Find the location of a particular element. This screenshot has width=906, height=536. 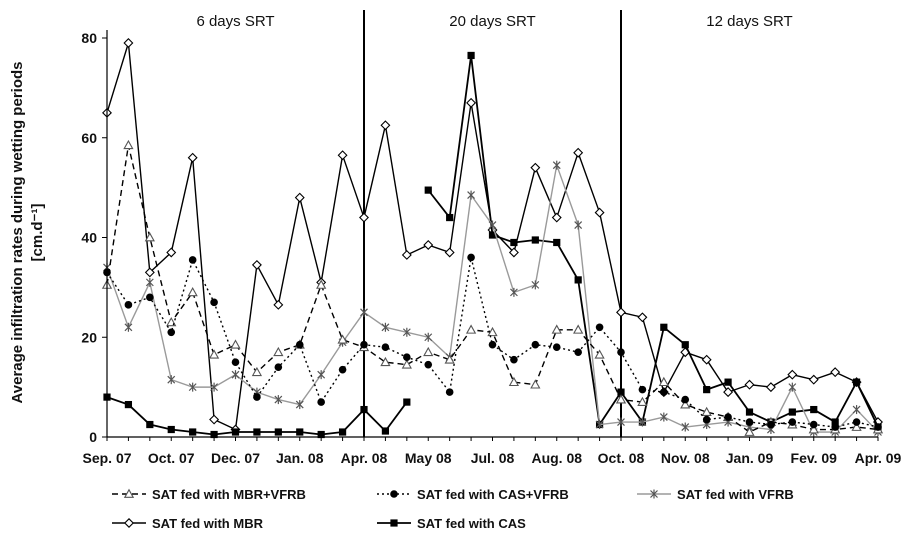

legend-label: SAT fed with VFRB is located at coordinates (735, 494).